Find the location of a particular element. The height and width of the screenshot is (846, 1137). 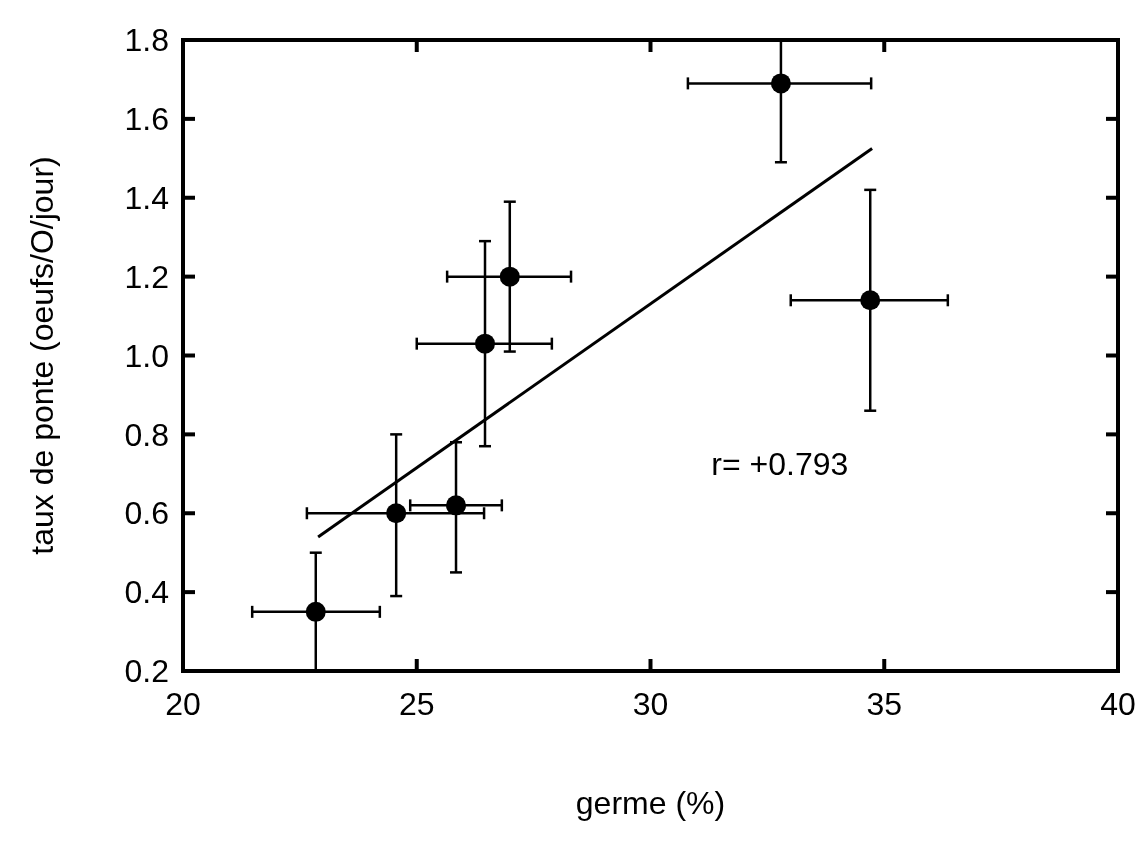

y-tick-label: 0.6 is located at coordinates (146, 513).